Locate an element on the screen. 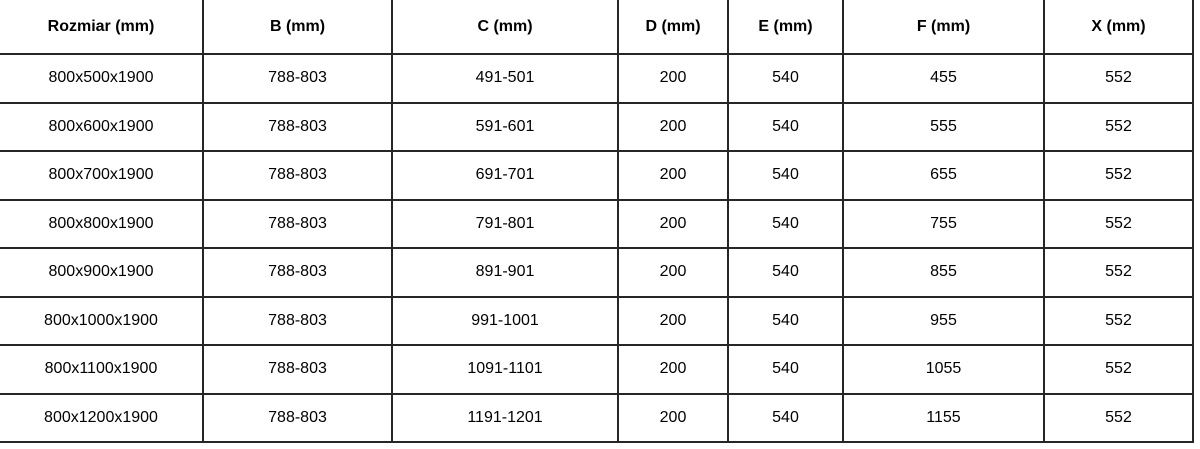 This screenshot has width=1200, height=449. table-cell: 755 is located at coordinates (943, 223).